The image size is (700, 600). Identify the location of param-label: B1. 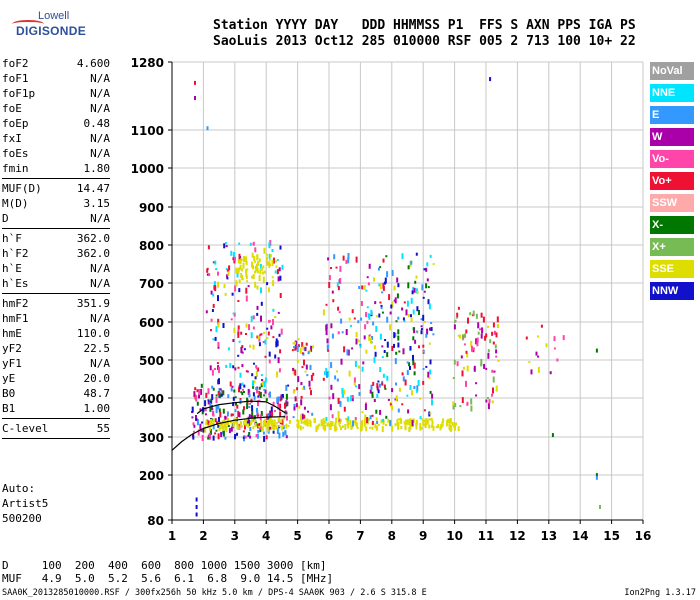
(9, 408).